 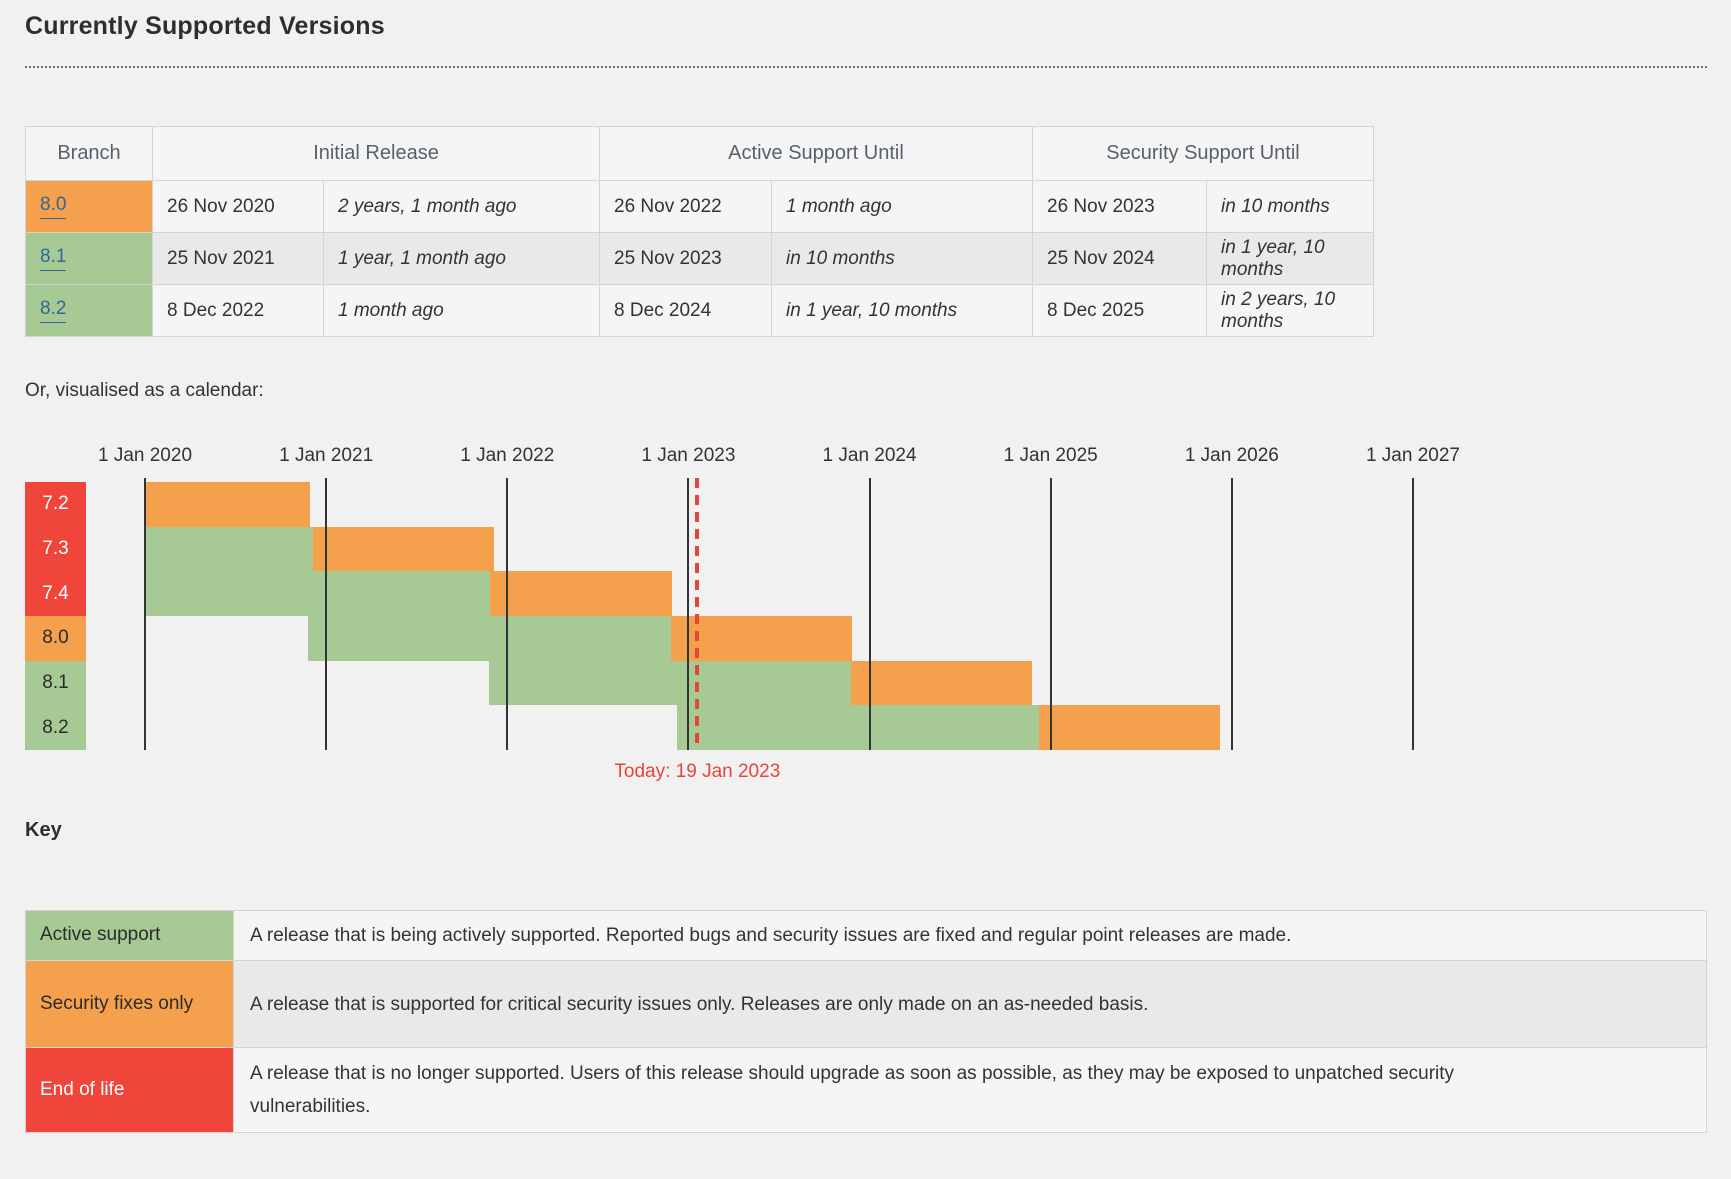 I want to click on security-rel-cell: in 10 months, so click(x=1290, y=206).